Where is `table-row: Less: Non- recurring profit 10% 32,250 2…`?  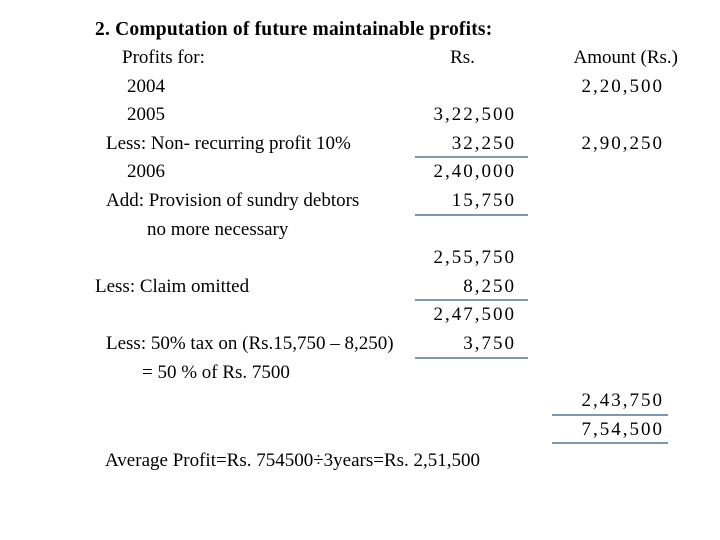
table-row: Less: Non- recurring profit 10% 32,250 2… is located at coordinates (360, 144).